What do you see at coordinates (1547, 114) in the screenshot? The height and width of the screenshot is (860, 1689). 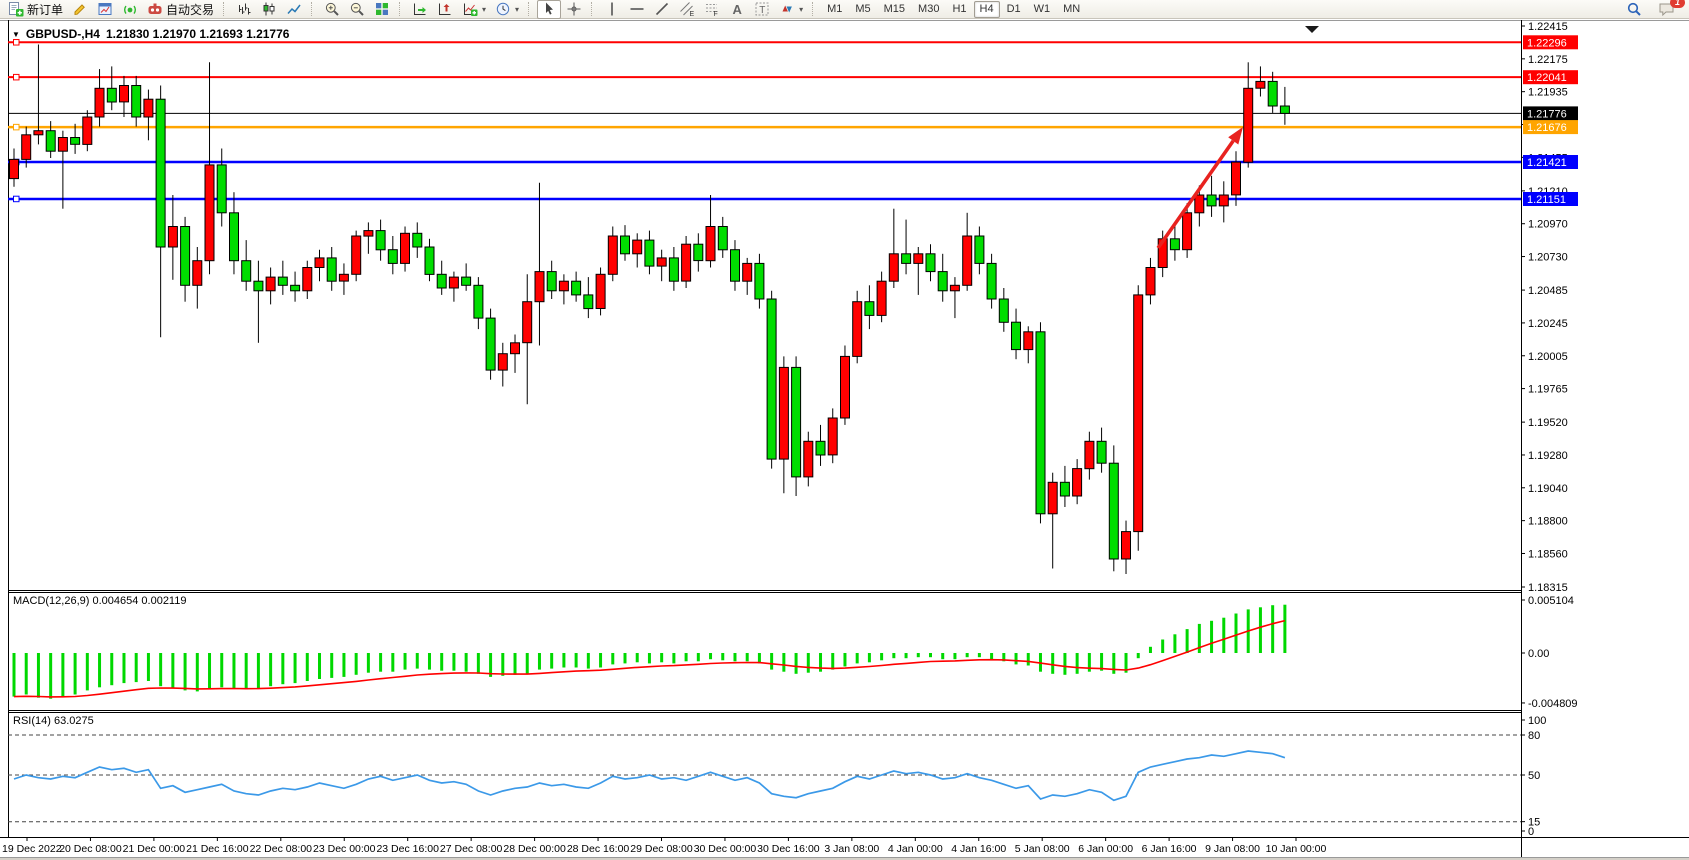 I see `svg-text: 1.21776` at bounding box center [1547, 114].